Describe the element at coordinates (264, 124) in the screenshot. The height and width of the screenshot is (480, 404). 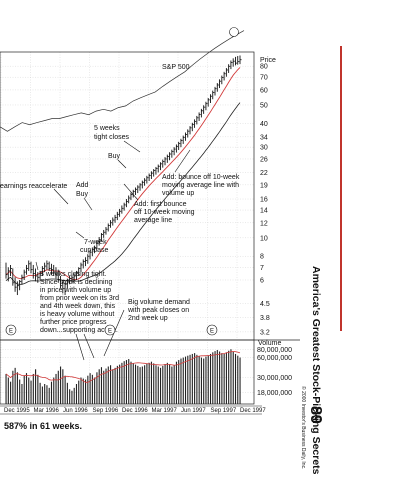
I see `price-tick-label: 40` at that location.